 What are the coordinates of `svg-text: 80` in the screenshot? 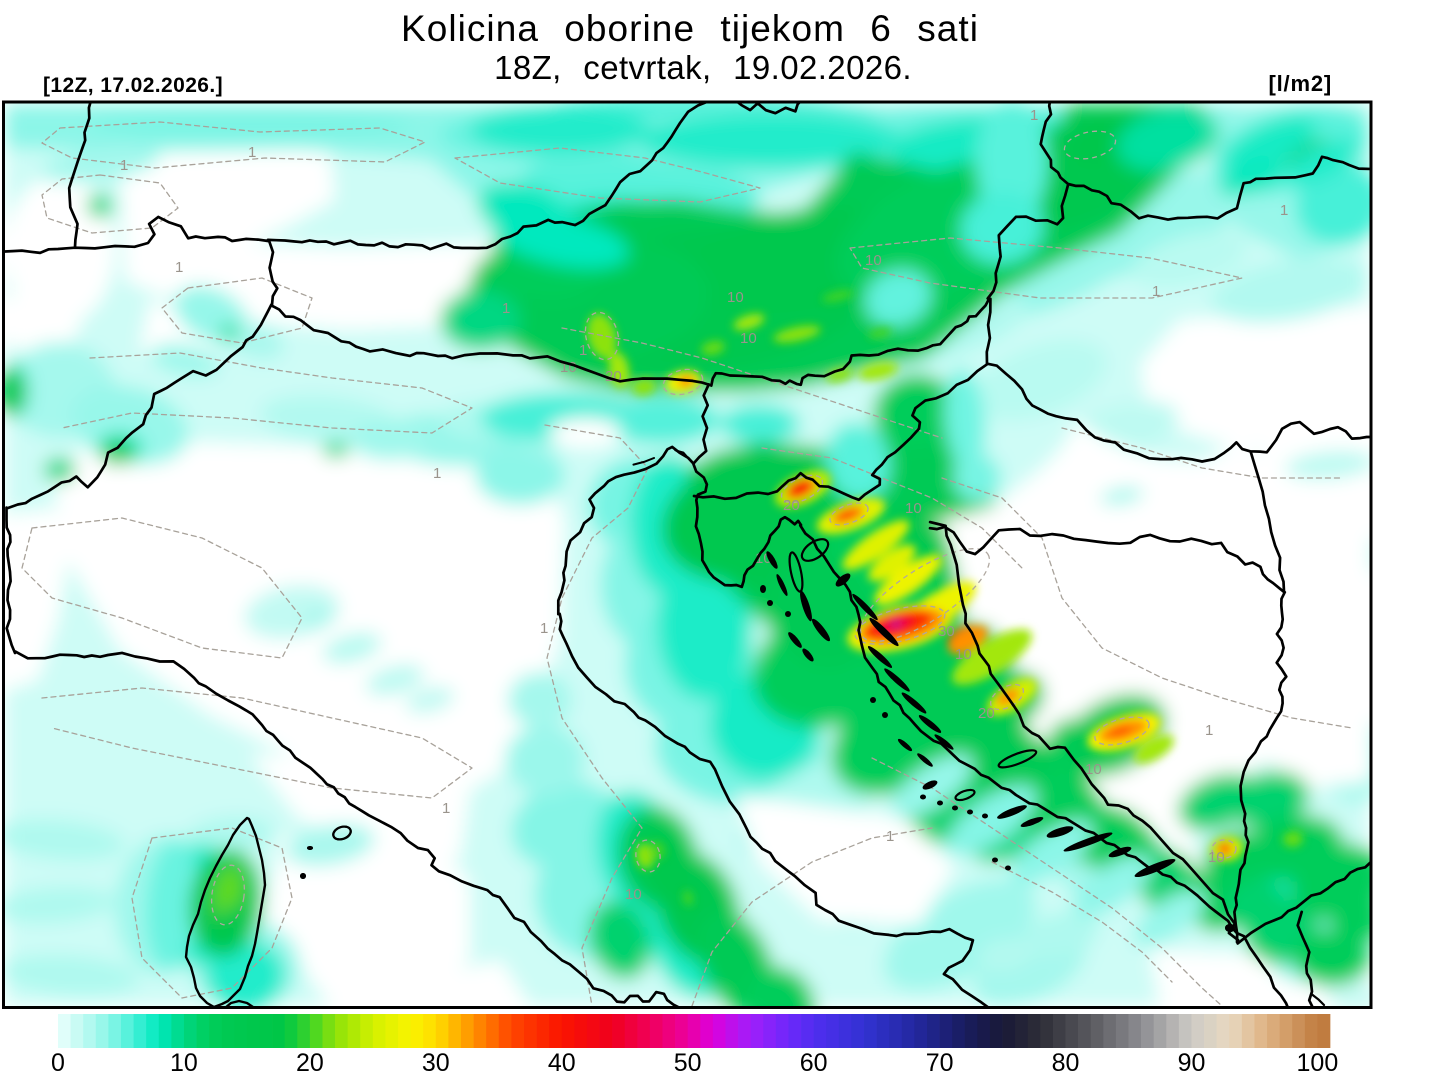 It's located at (1066, 1063).